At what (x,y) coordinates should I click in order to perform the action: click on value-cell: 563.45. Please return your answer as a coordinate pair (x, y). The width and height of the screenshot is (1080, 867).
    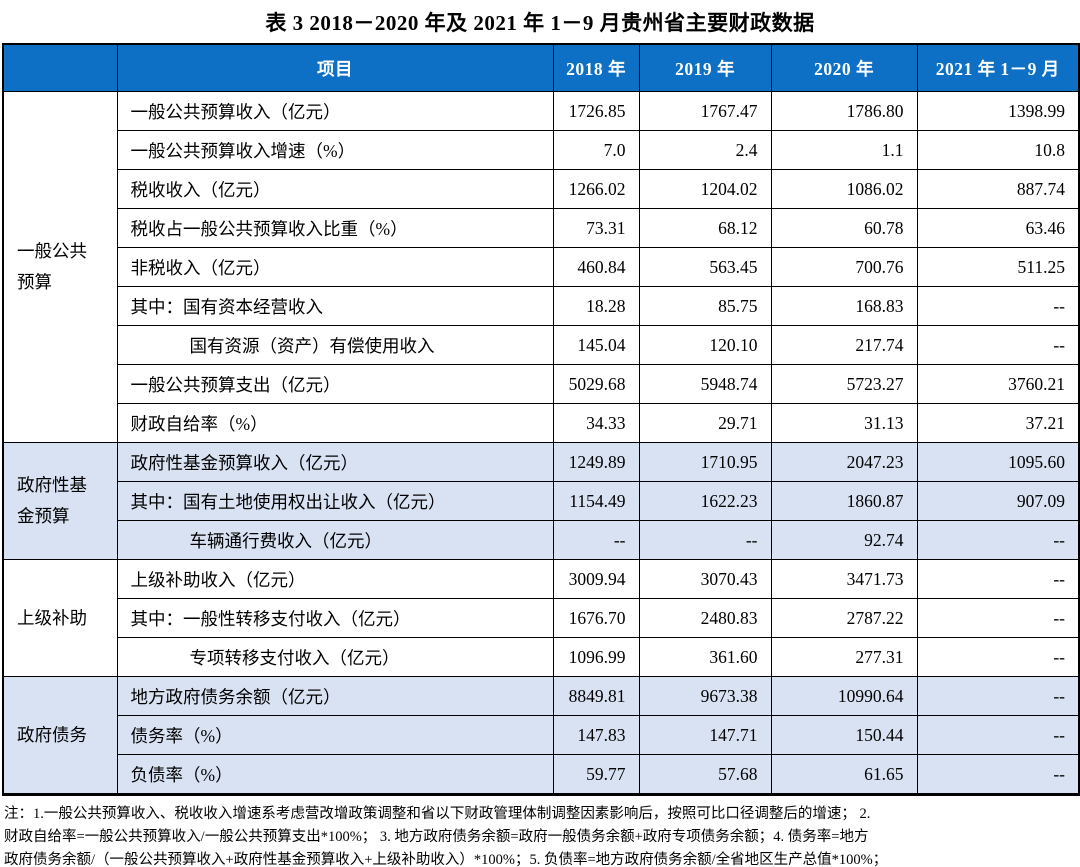
    Looking at the image, I should click on (705, 267).